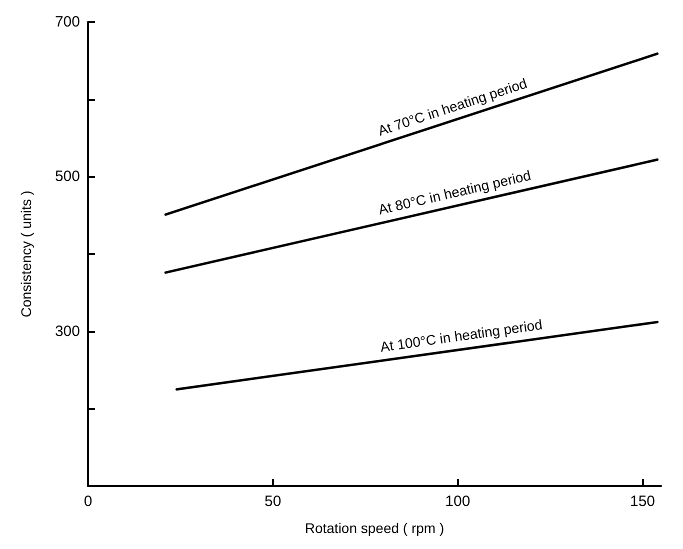  Describe the element at coordinates (67, 22) in the screenshot. I see `y-tick-label: 700` at that location.